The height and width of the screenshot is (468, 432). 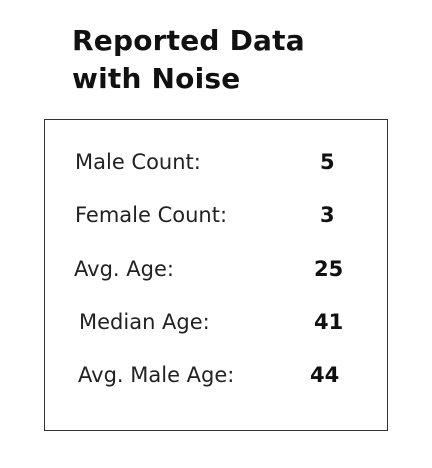 I want to click on title-line-1: Reported Data, so click(x=188, y=40).